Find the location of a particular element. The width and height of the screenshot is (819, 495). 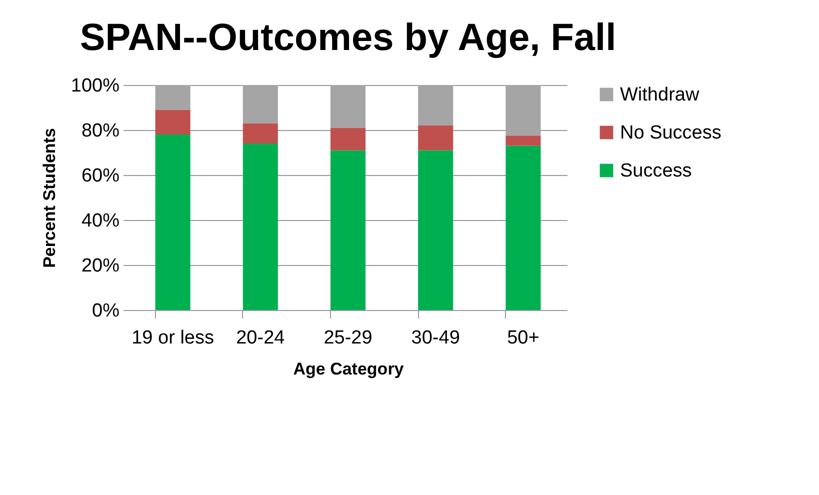

x-tick-label: 20-24 is located at coordinates (261, 338).